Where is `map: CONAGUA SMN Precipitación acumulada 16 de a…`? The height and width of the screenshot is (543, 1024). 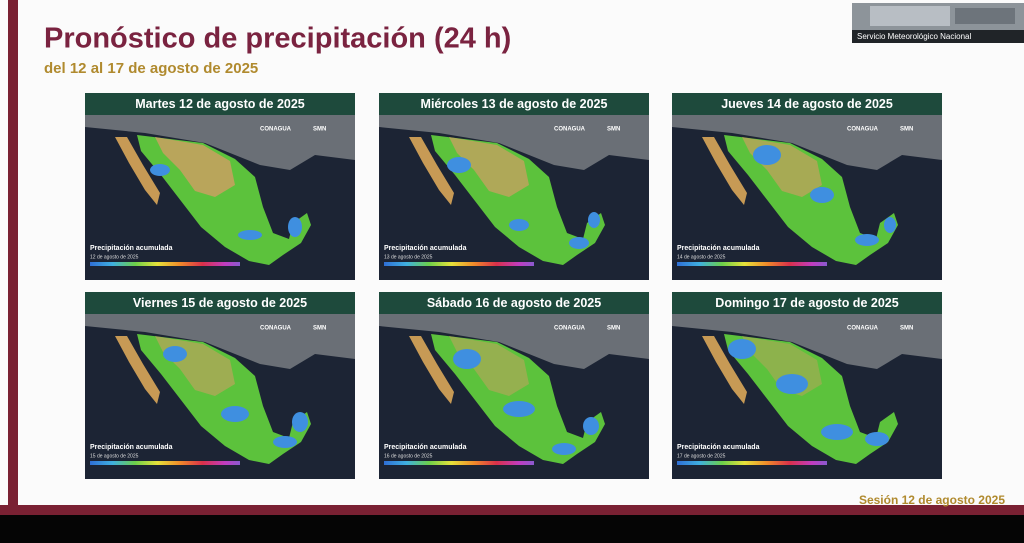
map: CONAGUA SMN Precipitación acumulada 16 de a… is located at coordinates (514, 396).